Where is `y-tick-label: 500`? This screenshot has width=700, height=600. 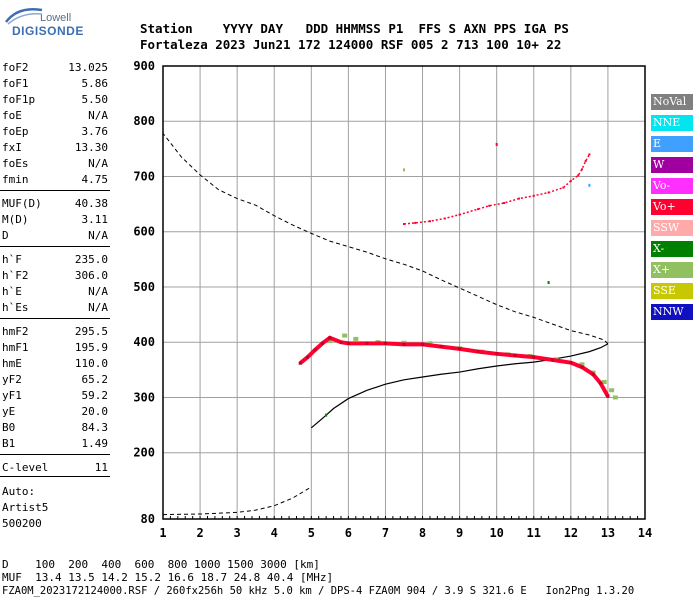 y-tick-label: 500 is located at coordinates (144, 287).